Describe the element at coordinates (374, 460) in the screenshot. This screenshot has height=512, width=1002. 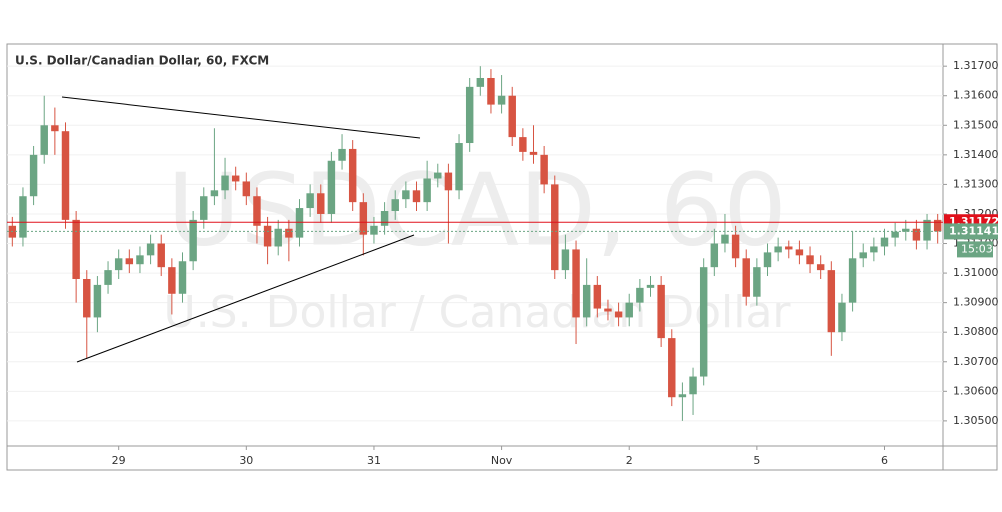
I see `x-tick-label: 31` at that location.